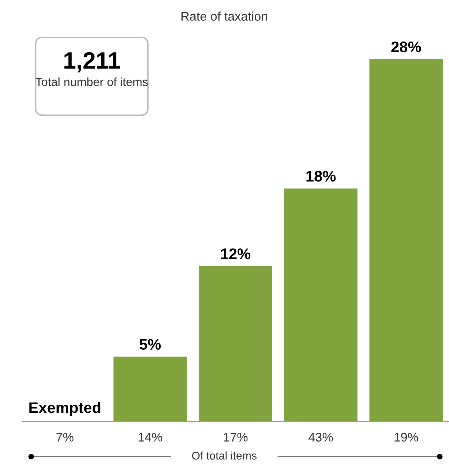 The image size is (449, 471). I want to click on data-label: 5%, so click(151, 344).